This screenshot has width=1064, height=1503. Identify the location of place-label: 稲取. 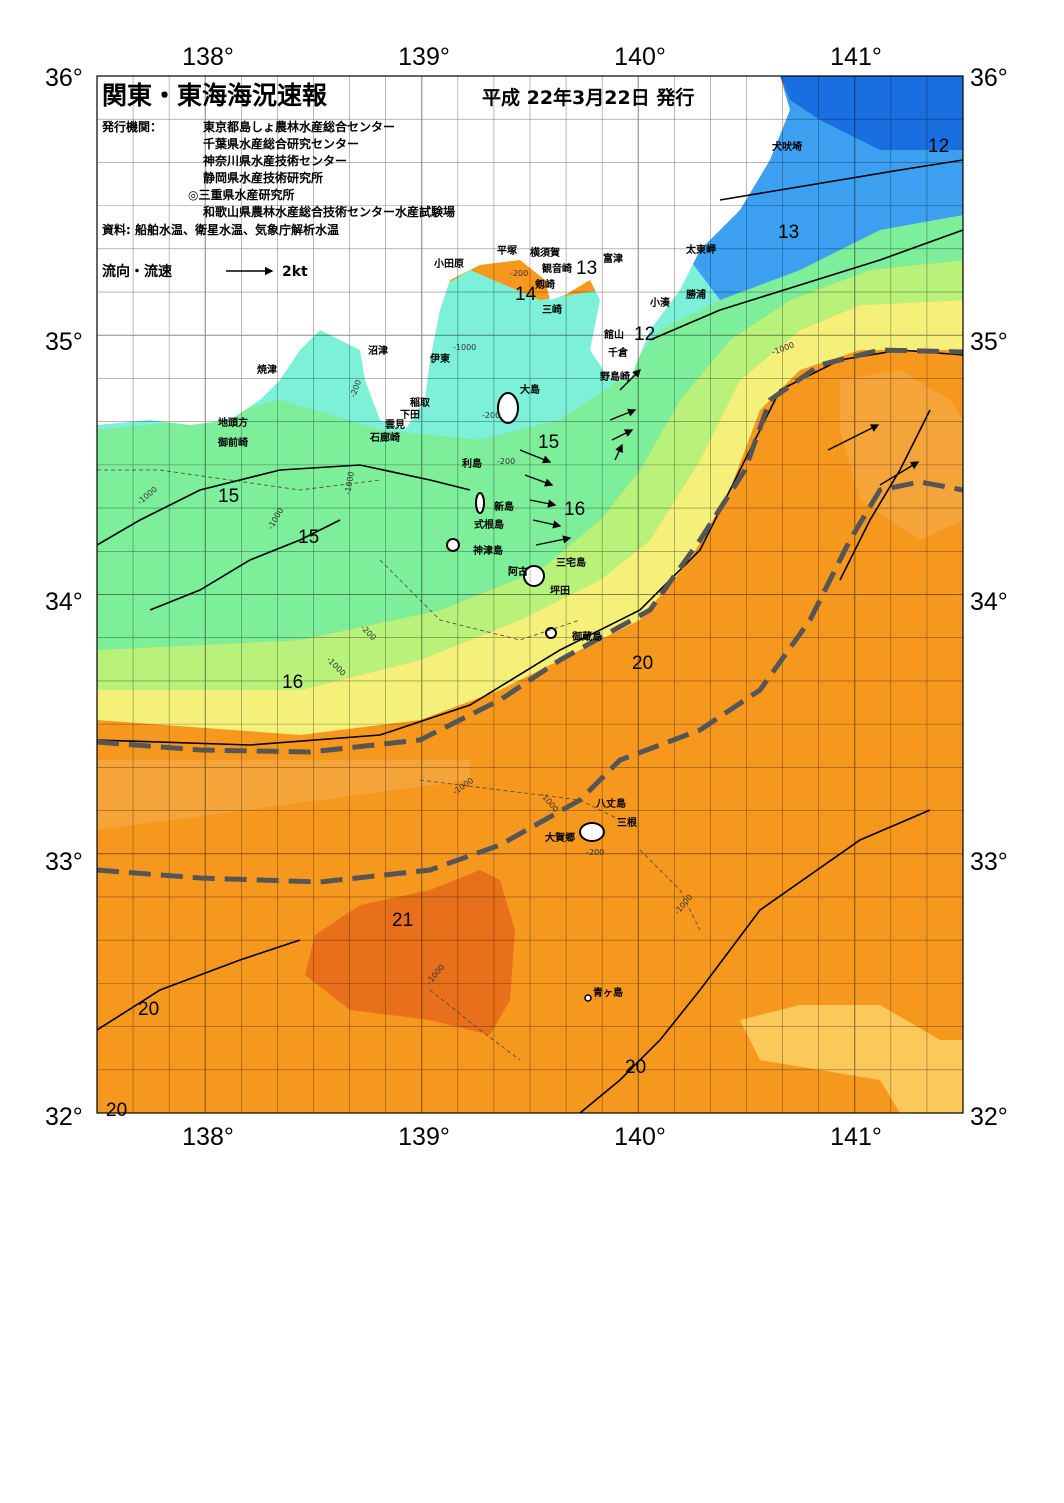
(420, 402).